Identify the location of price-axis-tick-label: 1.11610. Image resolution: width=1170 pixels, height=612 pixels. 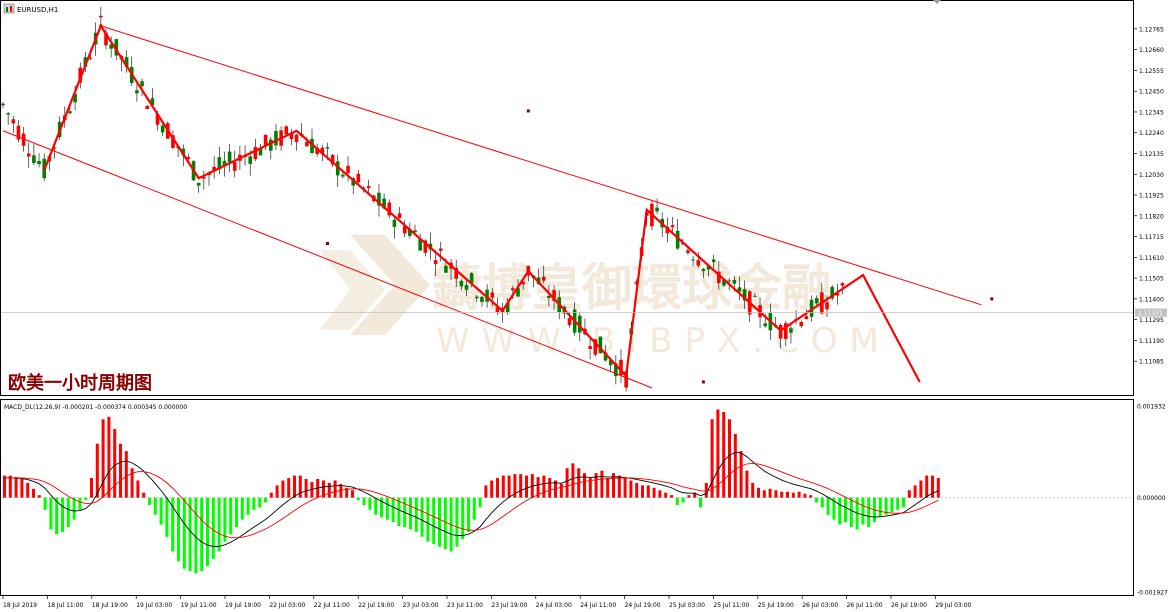
(1151, 258).